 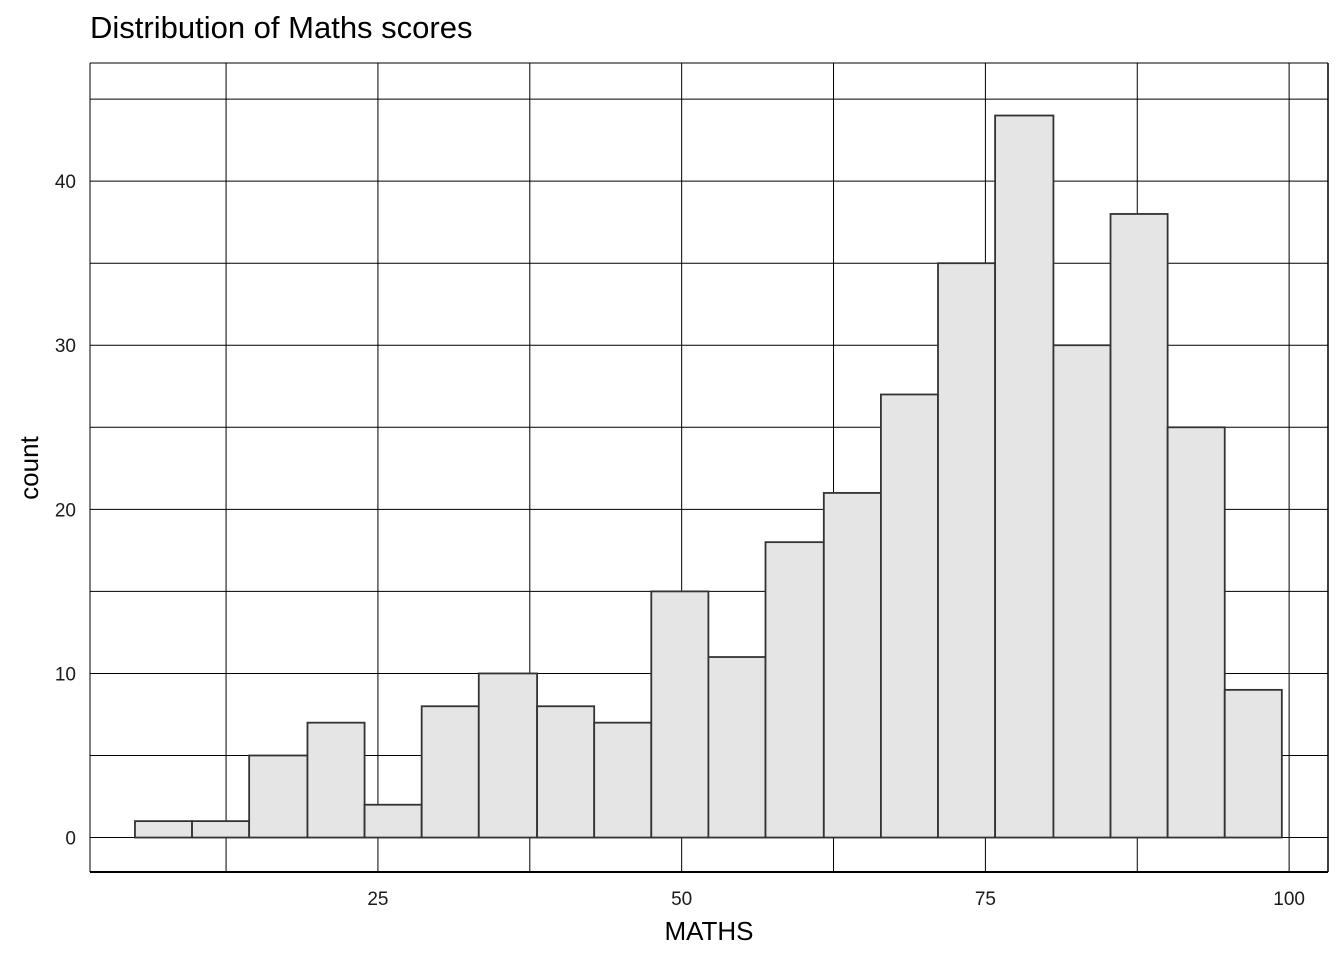 I want to click on x-tick-label-100: 100, so click(x=1289, y=899).